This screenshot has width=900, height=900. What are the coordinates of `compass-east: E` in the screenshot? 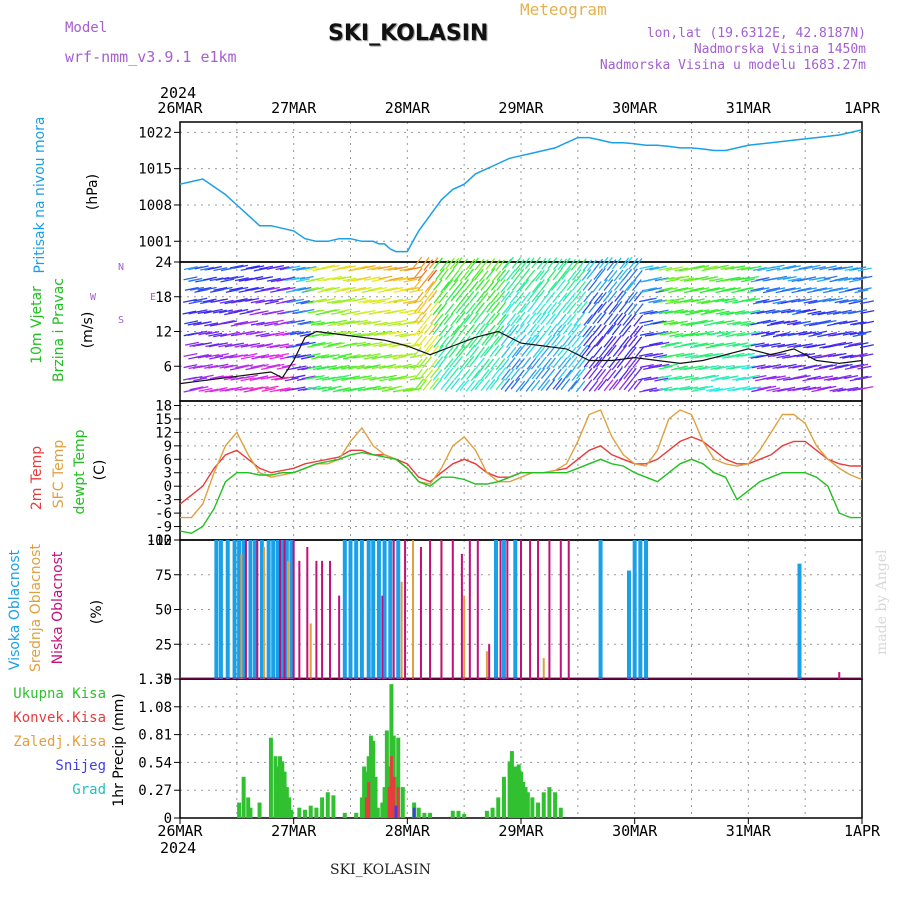 It's located at (153, 297).